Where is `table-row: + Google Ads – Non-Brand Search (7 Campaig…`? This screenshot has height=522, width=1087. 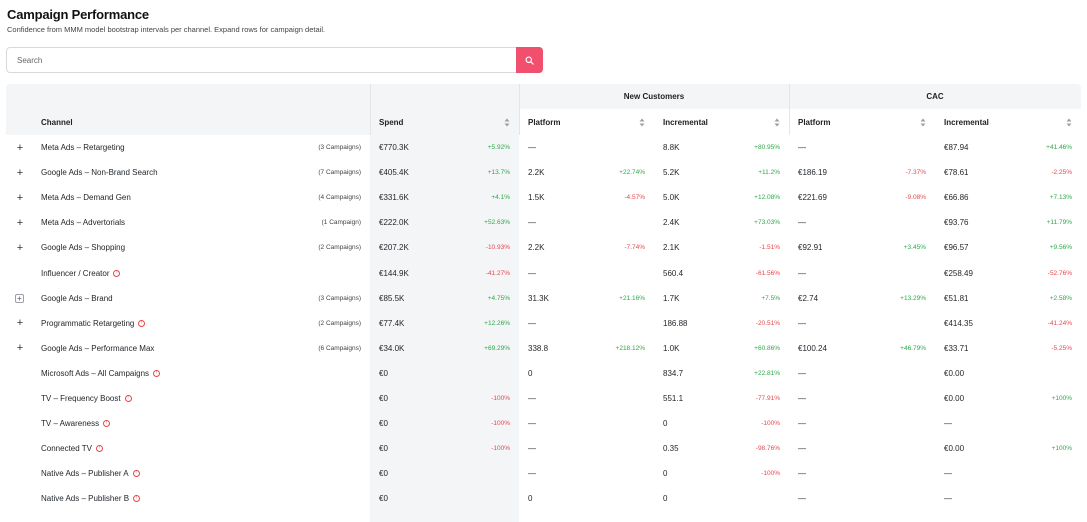
table-row: + Google Ads – Non-Brand Search (7 Campaig… is located at coordinates (543, 172).